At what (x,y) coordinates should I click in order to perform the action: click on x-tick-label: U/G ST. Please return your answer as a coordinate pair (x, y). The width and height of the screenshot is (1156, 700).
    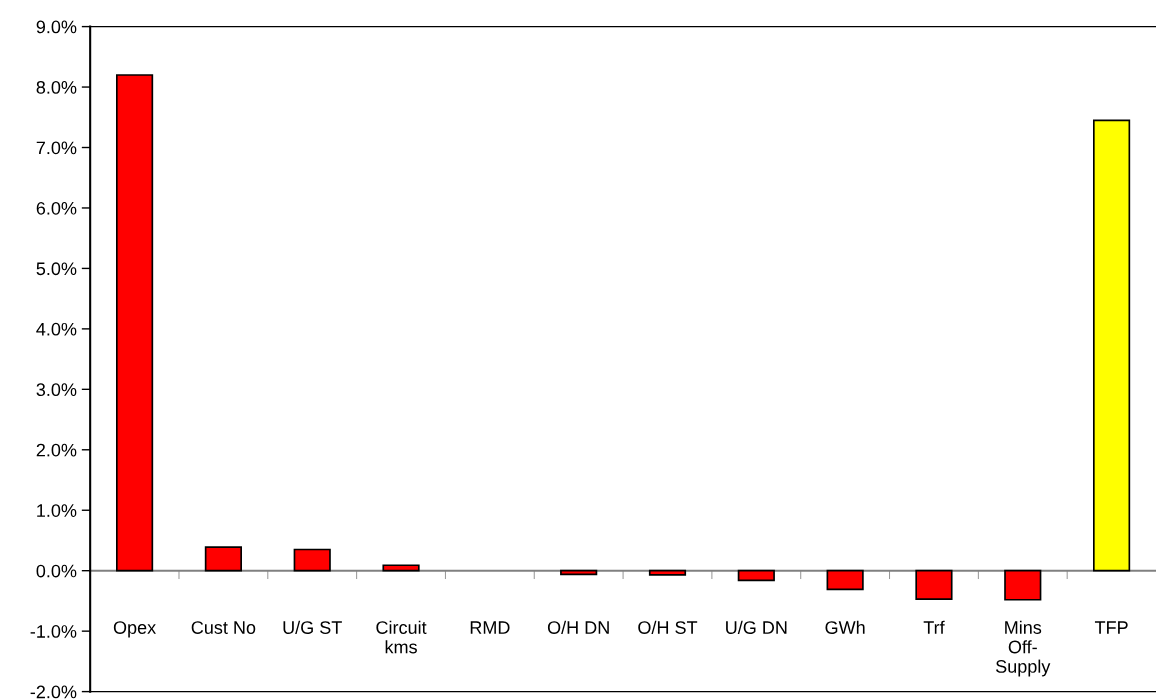
    Looking at the image, I should click on (312, 627).